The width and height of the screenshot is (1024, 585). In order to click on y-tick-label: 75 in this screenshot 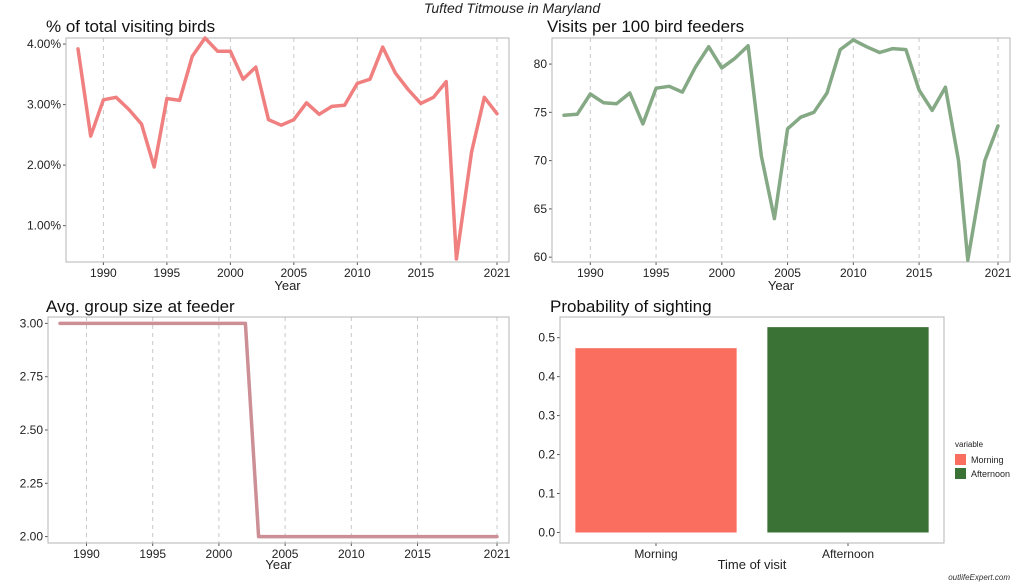, I will do `click(541, 112)`.